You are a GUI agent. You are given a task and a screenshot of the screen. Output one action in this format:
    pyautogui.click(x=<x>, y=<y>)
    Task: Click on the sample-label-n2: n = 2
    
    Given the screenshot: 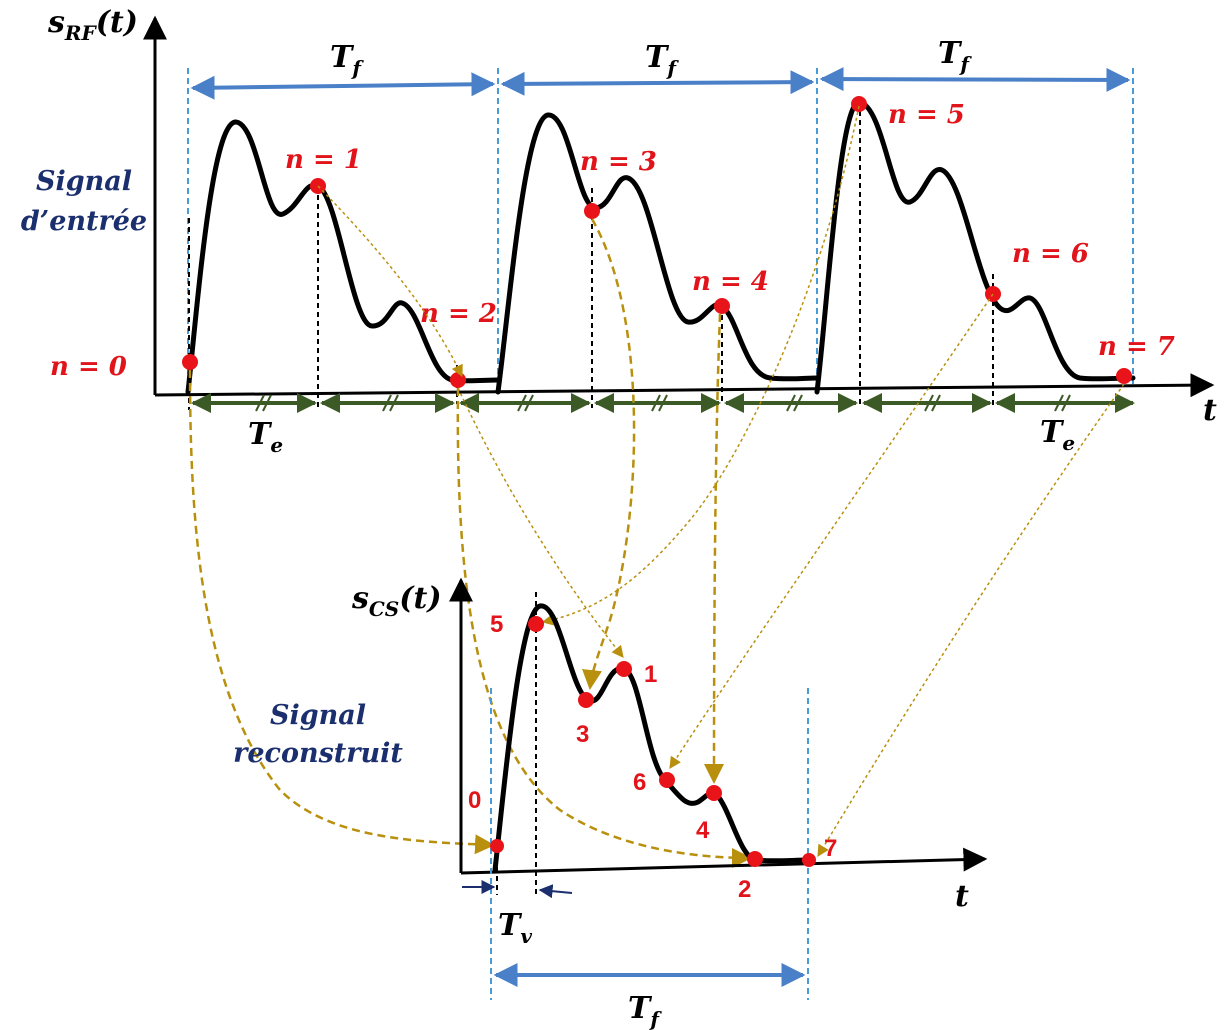 What is the action you would take?
    pyautogui.click(x=458, y=314)
    